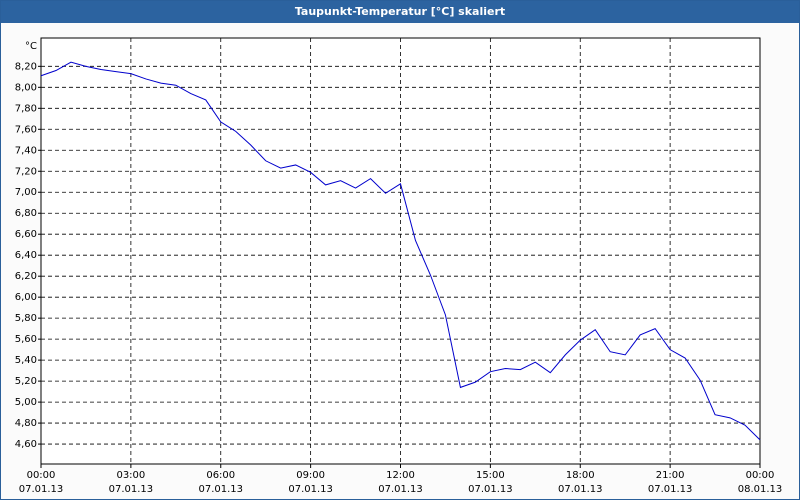 Image resolution: width=800 pixels, height=500 pixels. I want to click on y-tick-label: 5,40, so click(26, 360).